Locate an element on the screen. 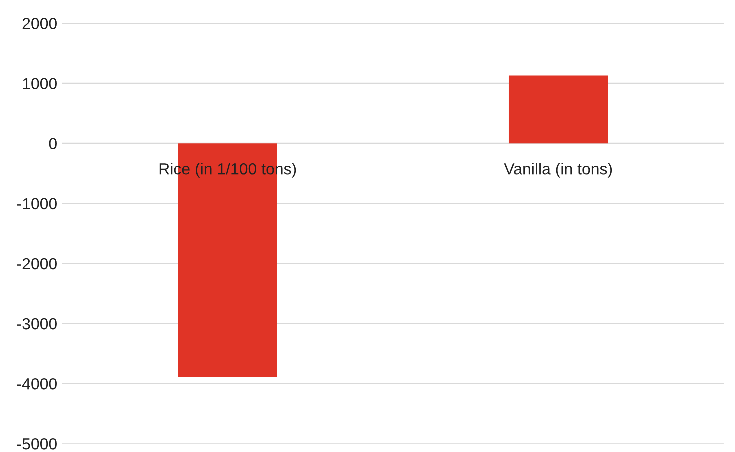 The height and width of the screenshot is (452, 735). x-tick-label: Vanilla (in tons) is located at coordinates (558, 170).